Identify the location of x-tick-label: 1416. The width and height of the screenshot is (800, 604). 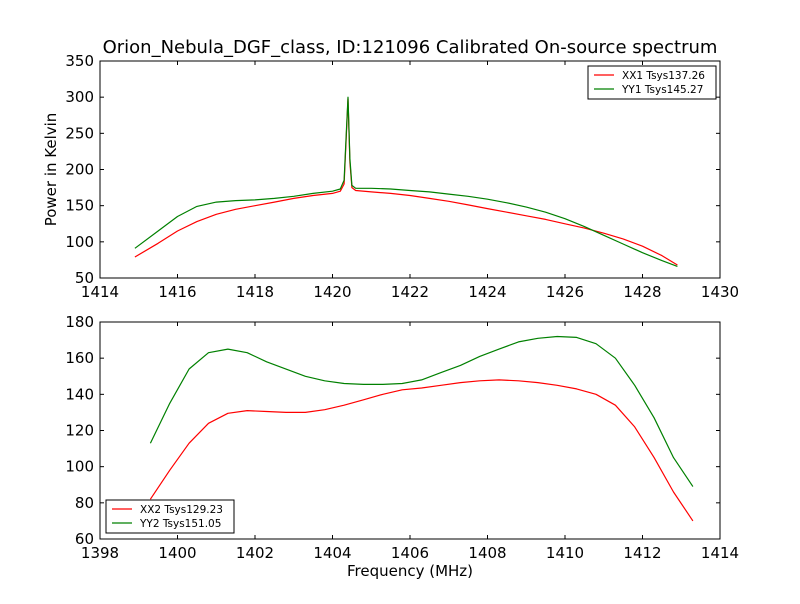
(177, 292).